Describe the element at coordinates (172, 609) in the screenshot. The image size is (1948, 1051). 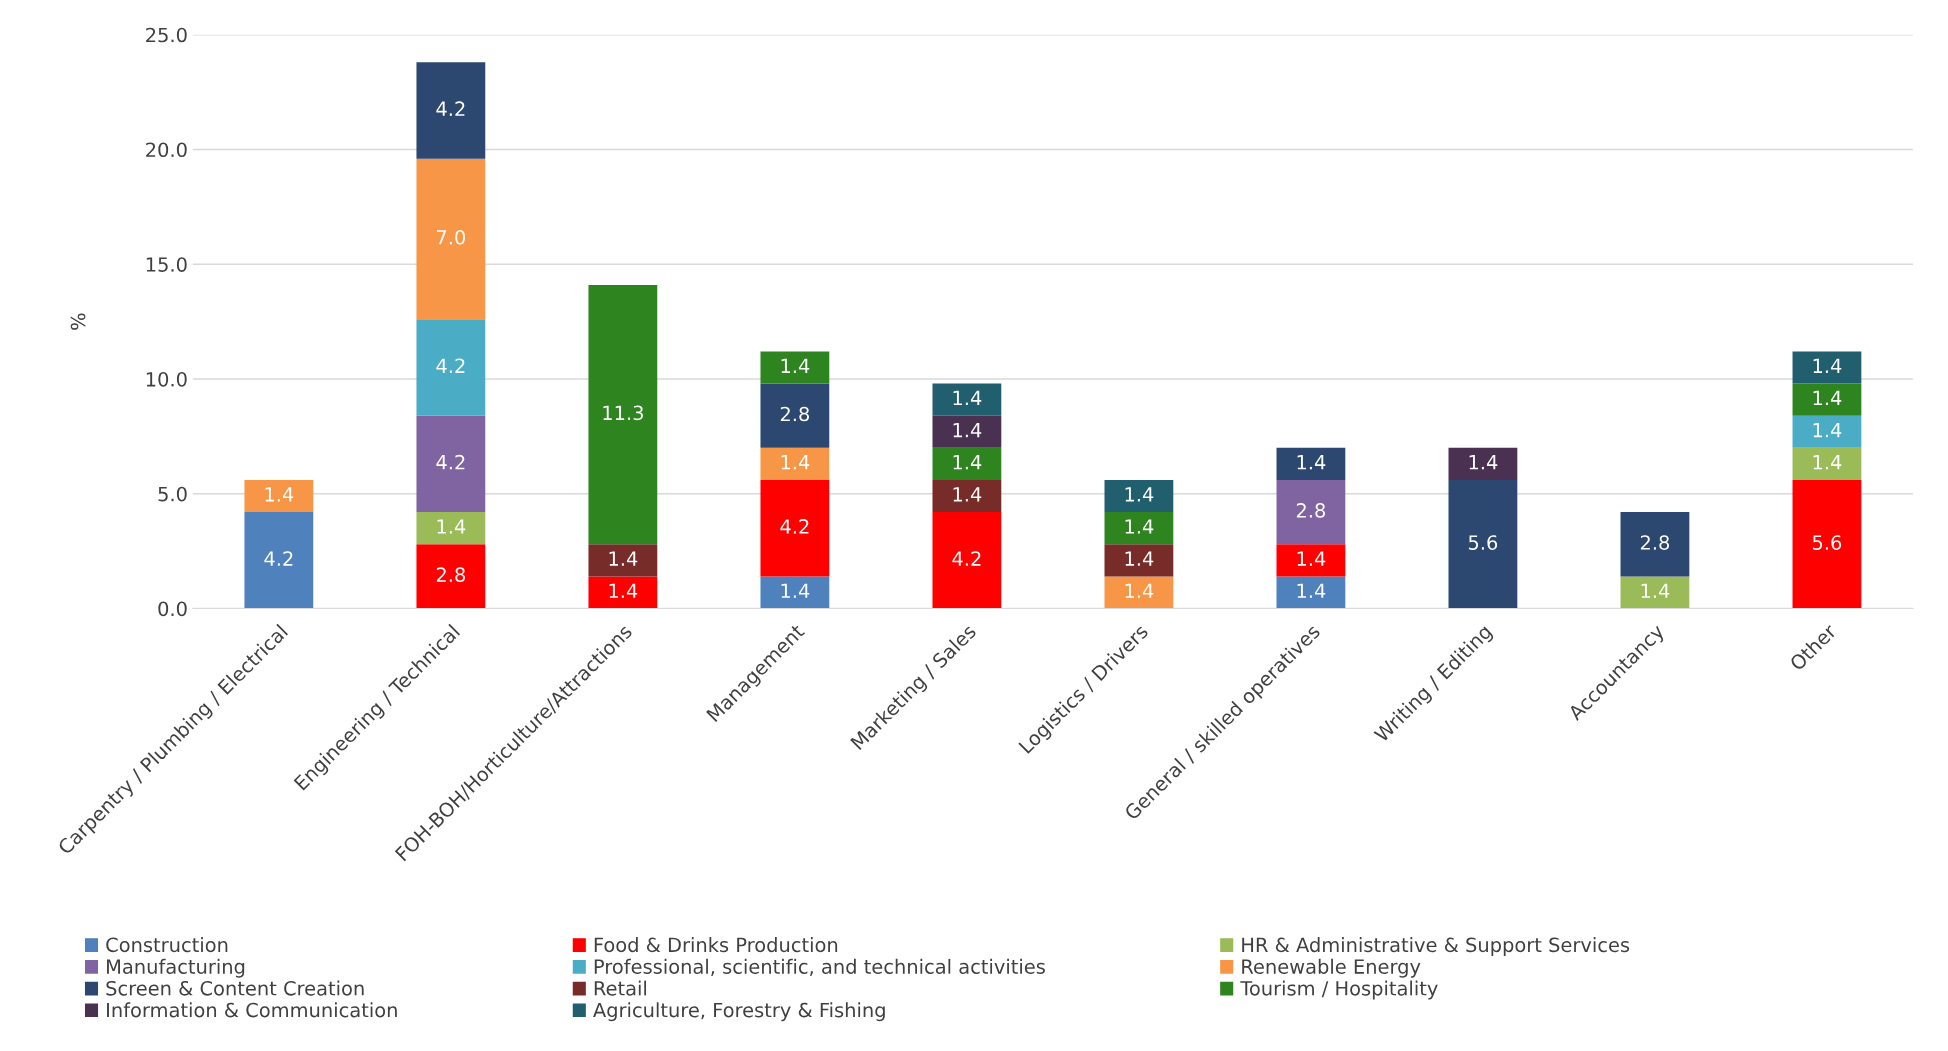
I see `y-tick-label: 0.0` at that location.